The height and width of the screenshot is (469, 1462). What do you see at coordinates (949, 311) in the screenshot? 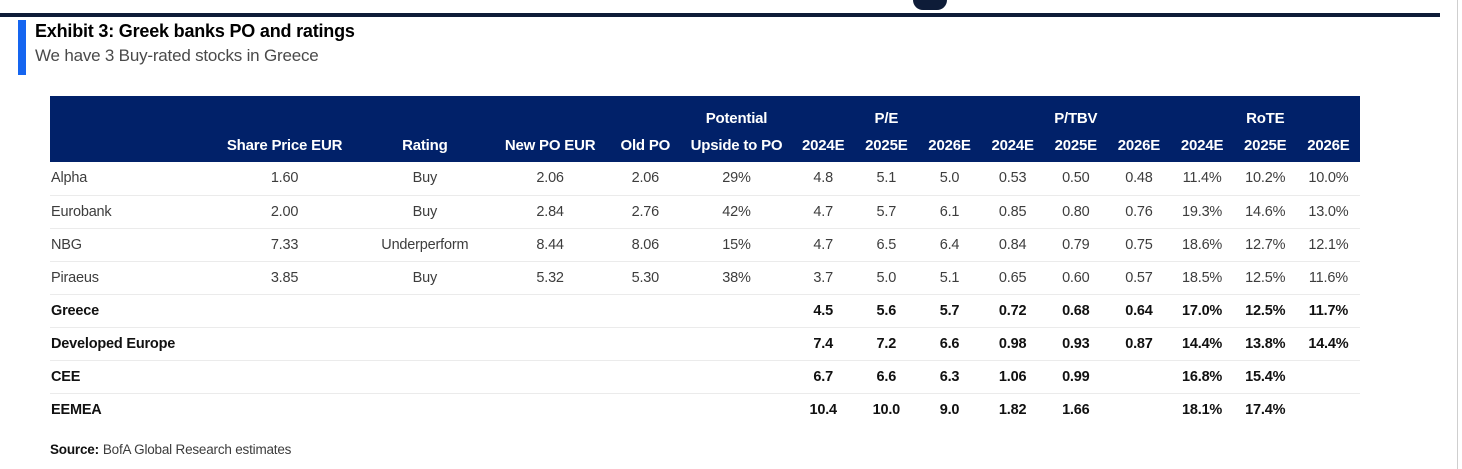
I see `data-cell: 5.7` at bounding box center [949, 311].